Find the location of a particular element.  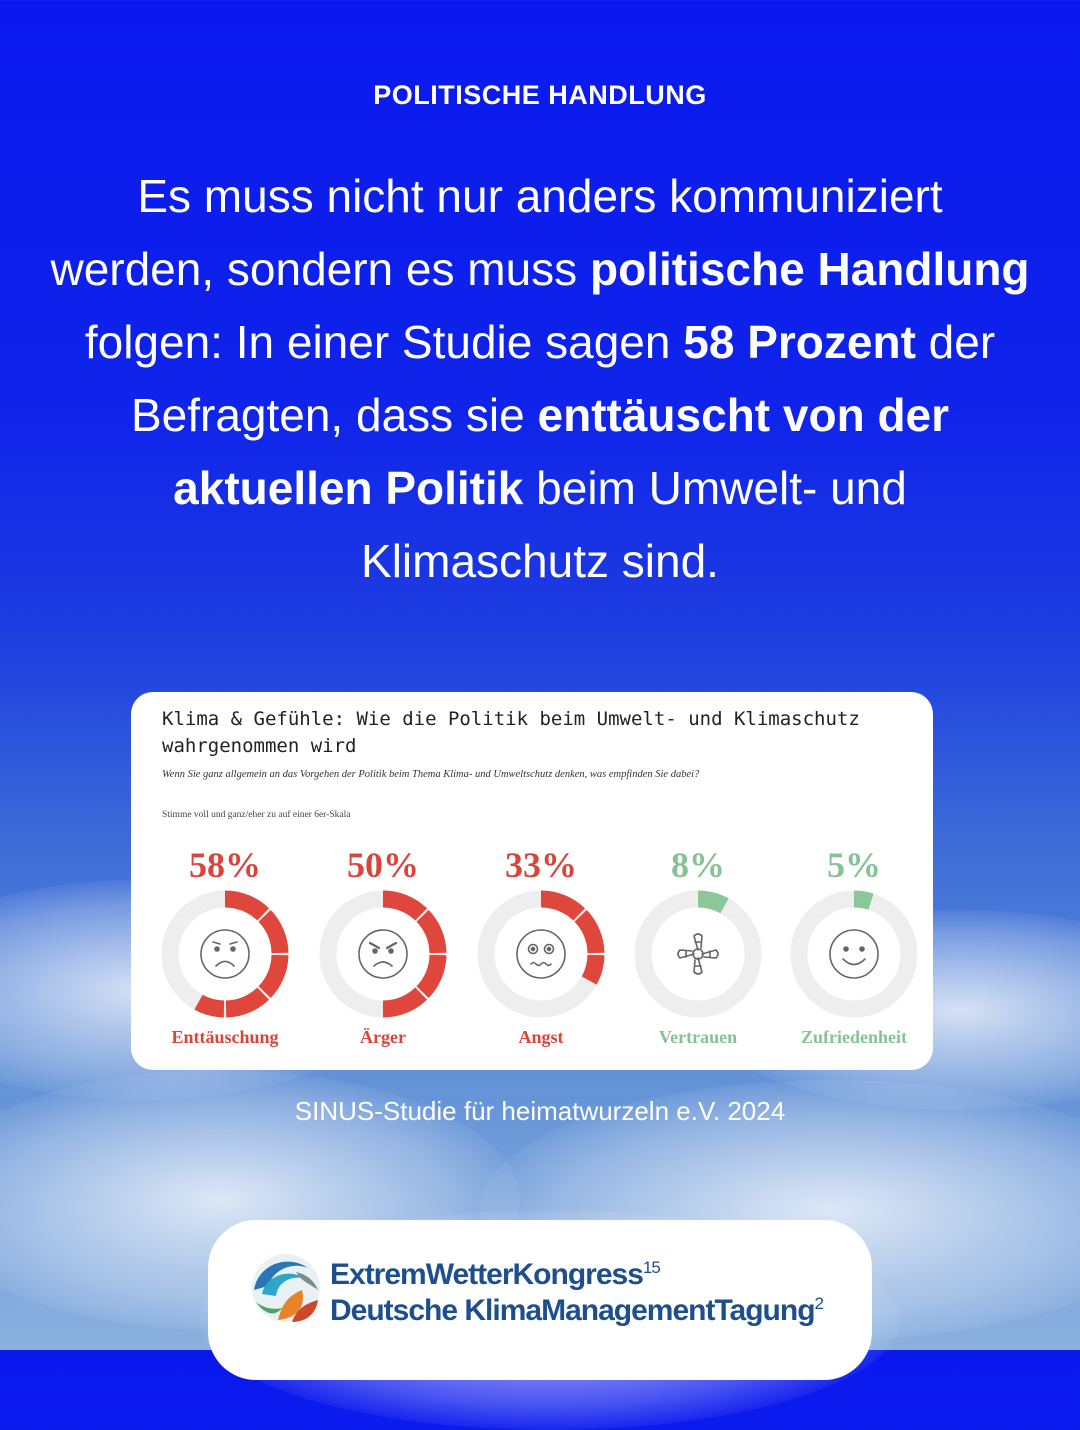

value-label-enttaeuschung: 58% is located at coordinates (225, 865).